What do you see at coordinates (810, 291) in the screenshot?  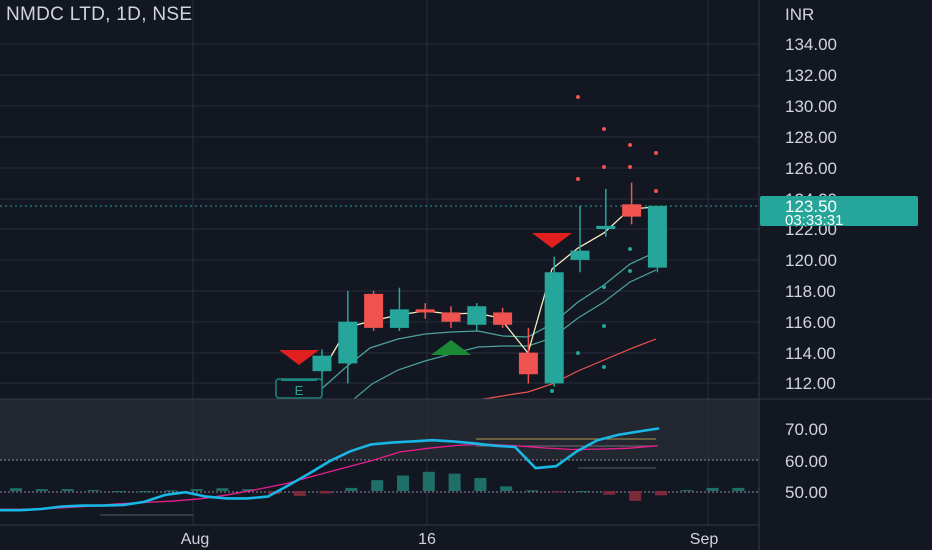 I see `price-tick: 118.00` at bounding box center [810, 291].